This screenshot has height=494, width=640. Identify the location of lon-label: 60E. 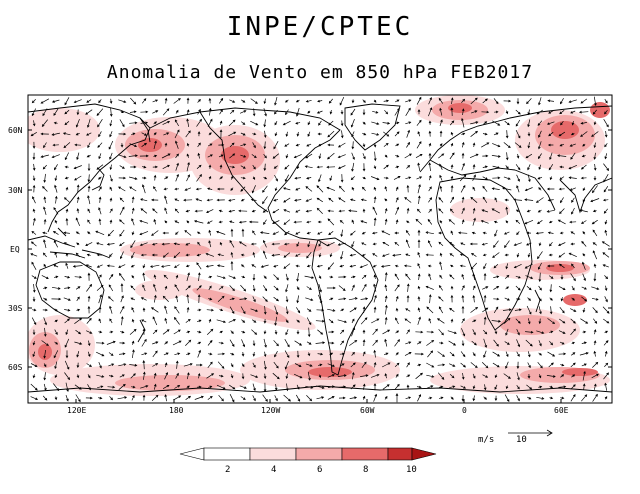
(561, 410).